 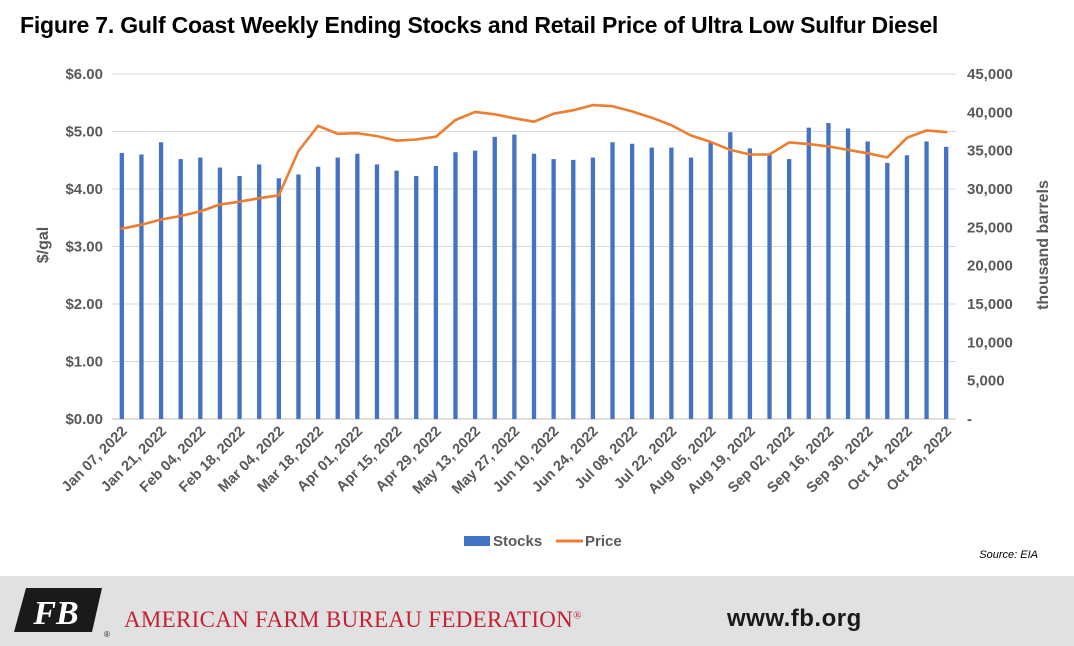 I want to click on left-tick-label: $6.00, so click(x=84, y=74).